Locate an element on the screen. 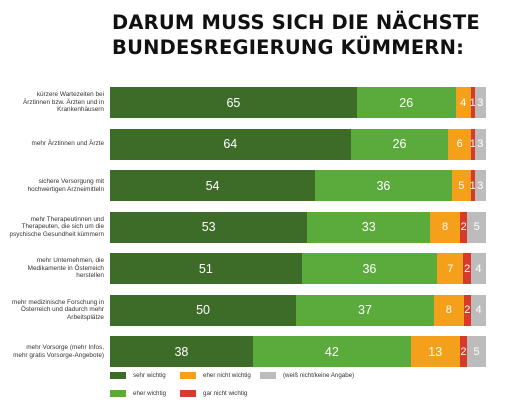 The width and height of the screenshot is (512, 418). bar-segment: 50 is located at coordinates (203, 310).